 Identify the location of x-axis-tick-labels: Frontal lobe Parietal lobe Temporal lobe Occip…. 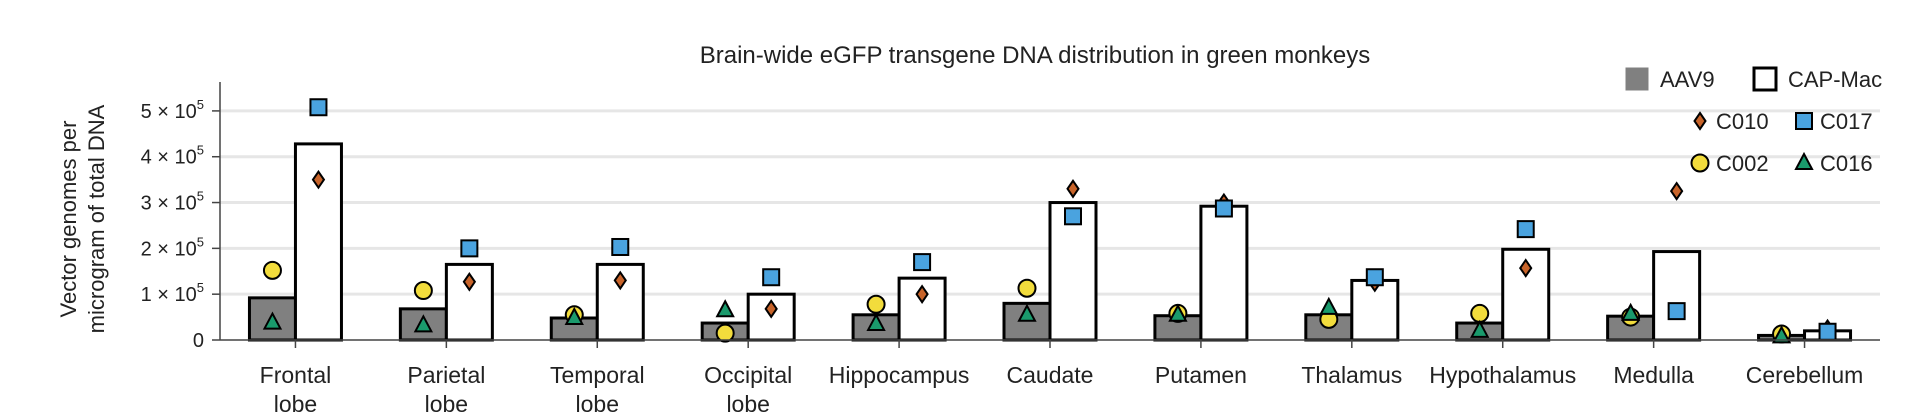
(1062, 388).